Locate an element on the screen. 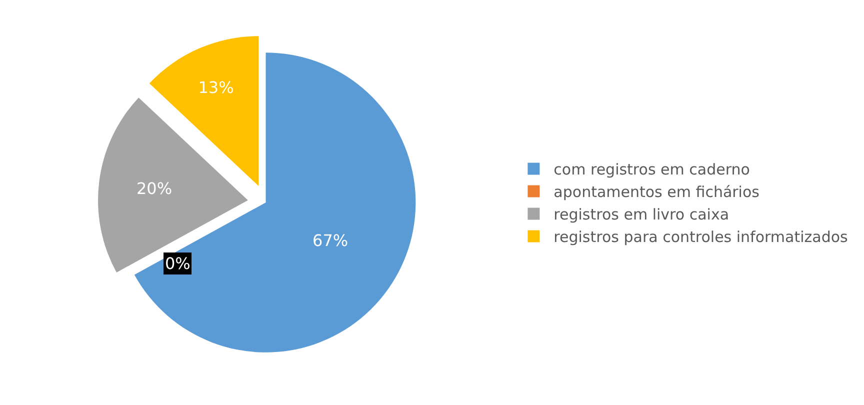 The image size is (864, 405). legend-label: com registros em caderno is located at coordinates (652, 169).